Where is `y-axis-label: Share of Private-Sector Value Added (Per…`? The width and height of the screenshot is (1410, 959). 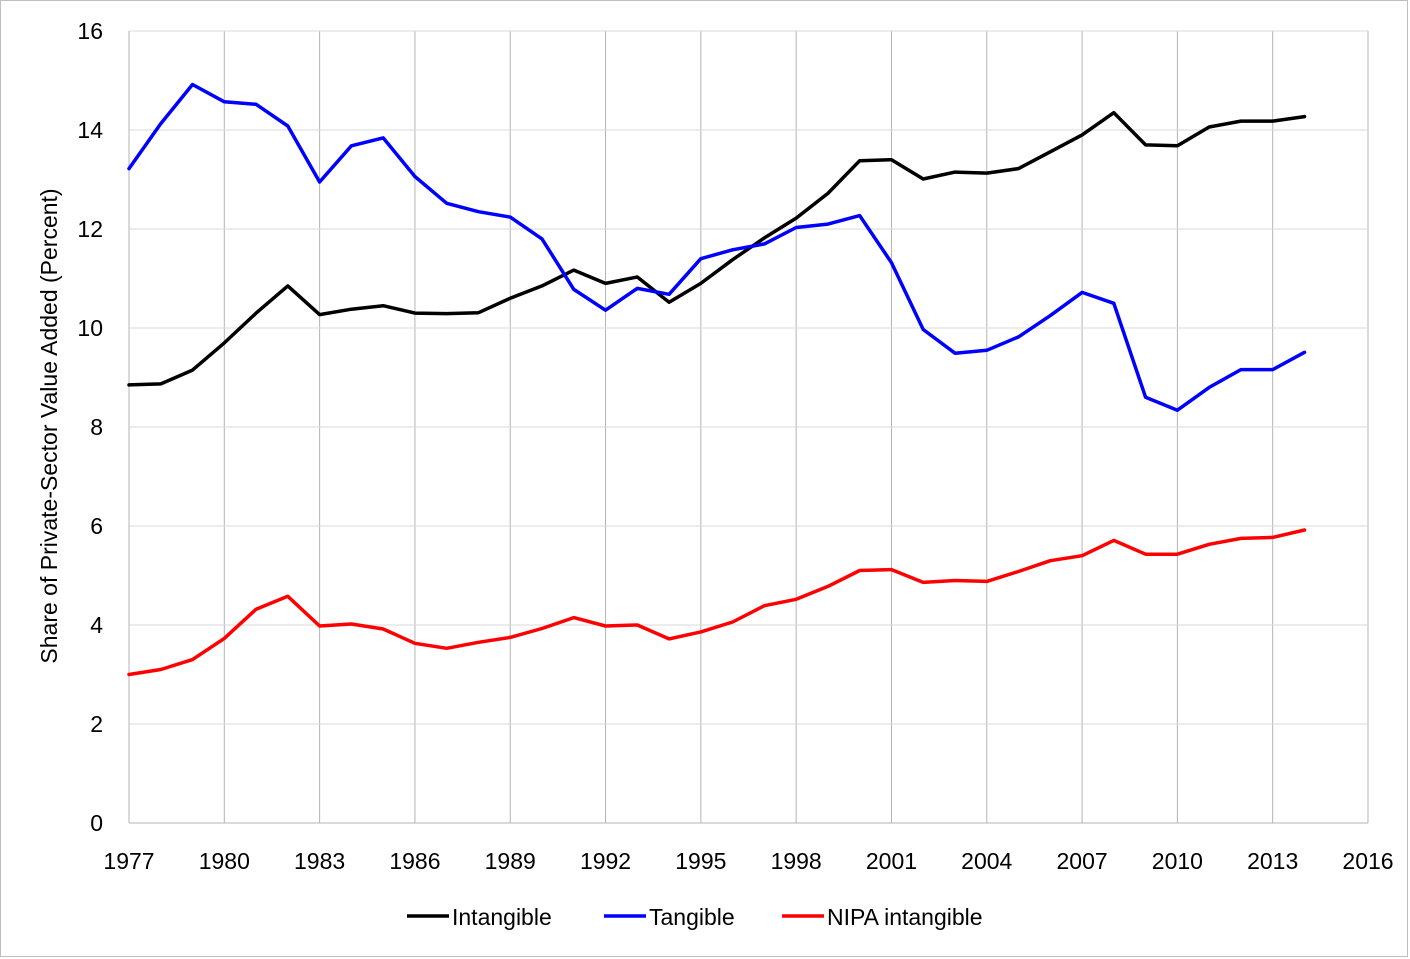 y-axis-label: Share of Private-Sector Value Added (Per… is located at coordinates (49, 425).